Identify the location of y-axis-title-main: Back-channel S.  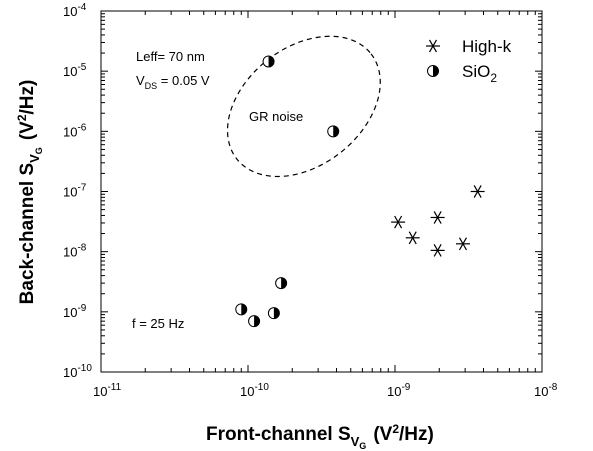
(27, 234).